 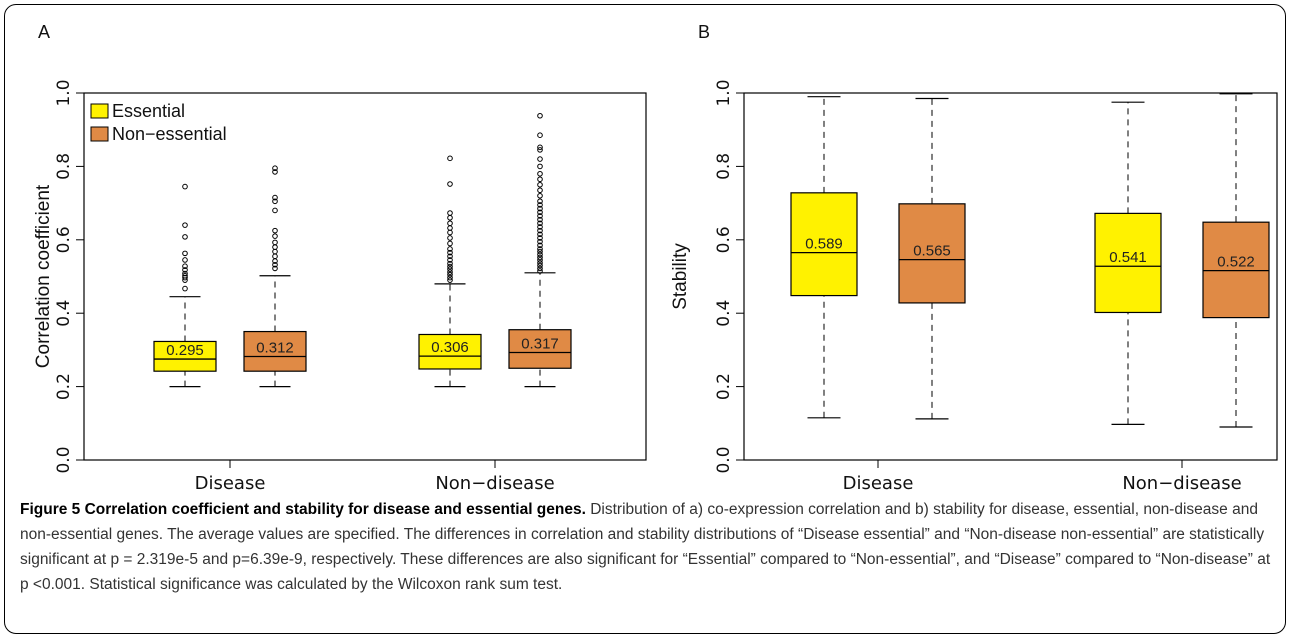 I want to click on box-disease-essential: 0.295, so click(x=185, y=285).